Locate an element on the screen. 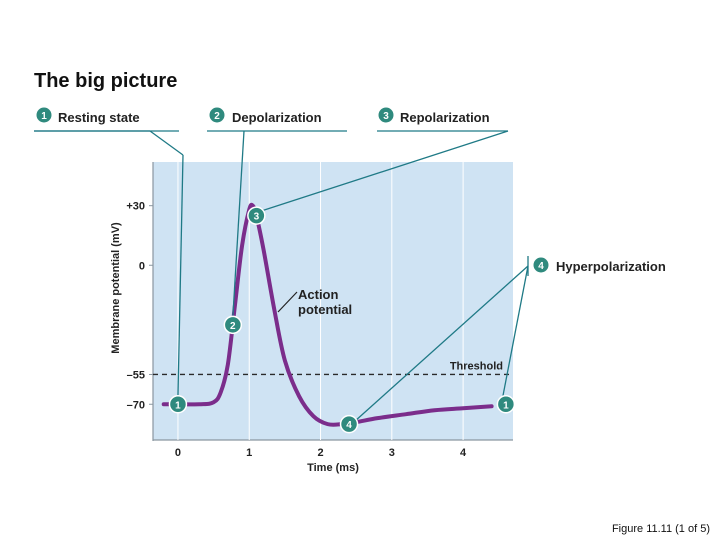  action-potential-label-line1: Action is located at coordinates (318, 294).